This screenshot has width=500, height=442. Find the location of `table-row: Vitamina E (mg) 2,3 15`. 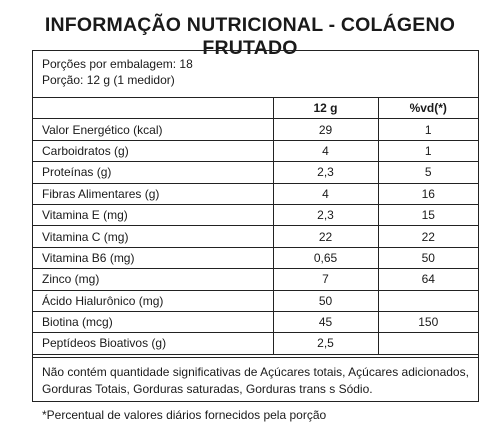

table-row: Vitamina E (mg) 2,3 15 is located at coordinates (255, 215).